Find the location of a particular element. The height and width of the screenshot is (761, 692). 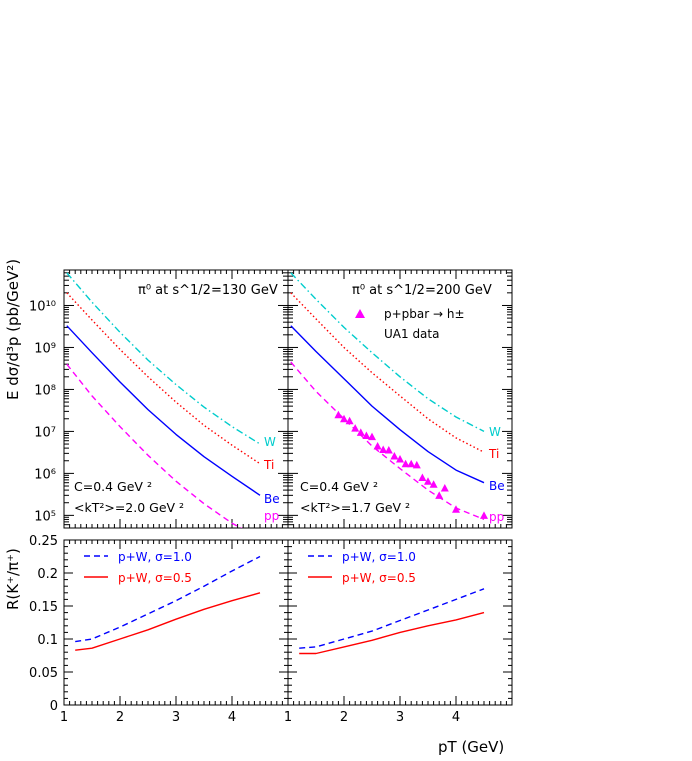

y-tick-label: 0.1 is located at coordinates (47, 640).